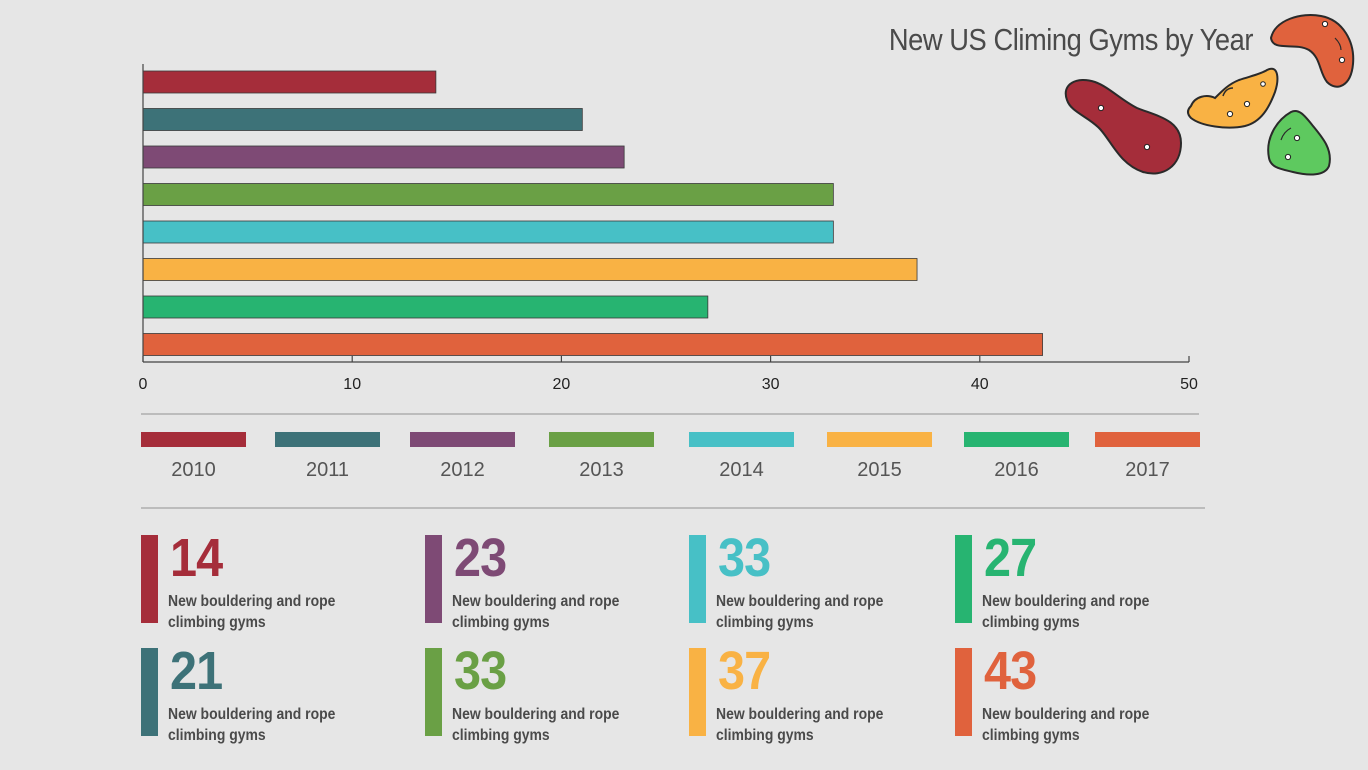 The height and width of the screenshot is (770, 1368). What do you see at coordinates (193, 470) in the screenshot?
I see `legend-label: 2010` at bounding box center [193, 470].